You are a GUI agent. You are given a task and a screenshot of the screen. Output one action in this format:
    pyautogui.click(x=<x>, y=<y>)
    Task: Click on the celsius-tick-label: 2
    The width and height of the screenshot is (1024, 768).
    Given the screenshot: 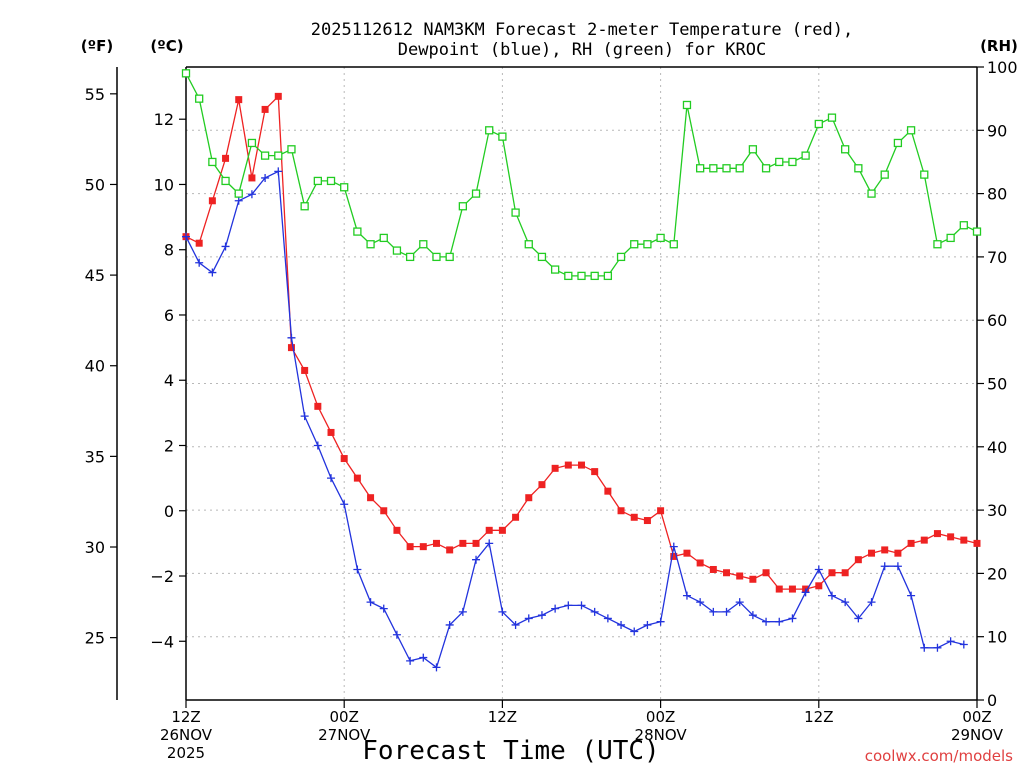 What is the action you would take?
    pyautogui.click(x=169, y=445)
    